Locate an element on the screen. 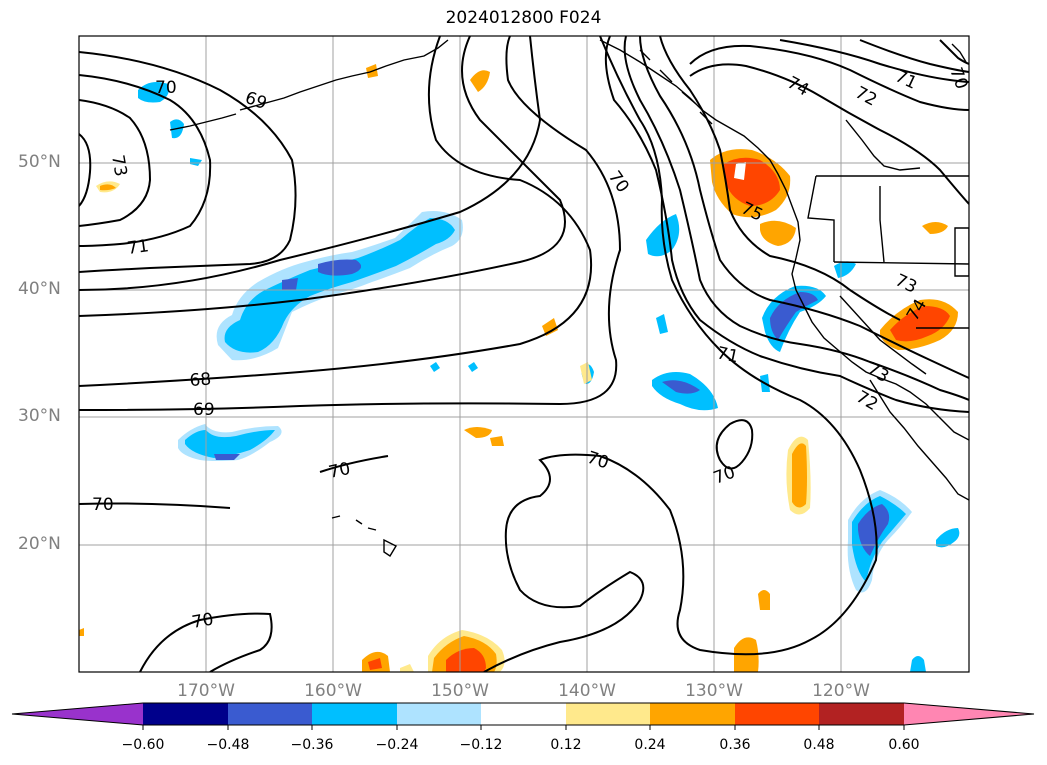  map-title: 2024012800 F024 is located at coordinates (523, 18).